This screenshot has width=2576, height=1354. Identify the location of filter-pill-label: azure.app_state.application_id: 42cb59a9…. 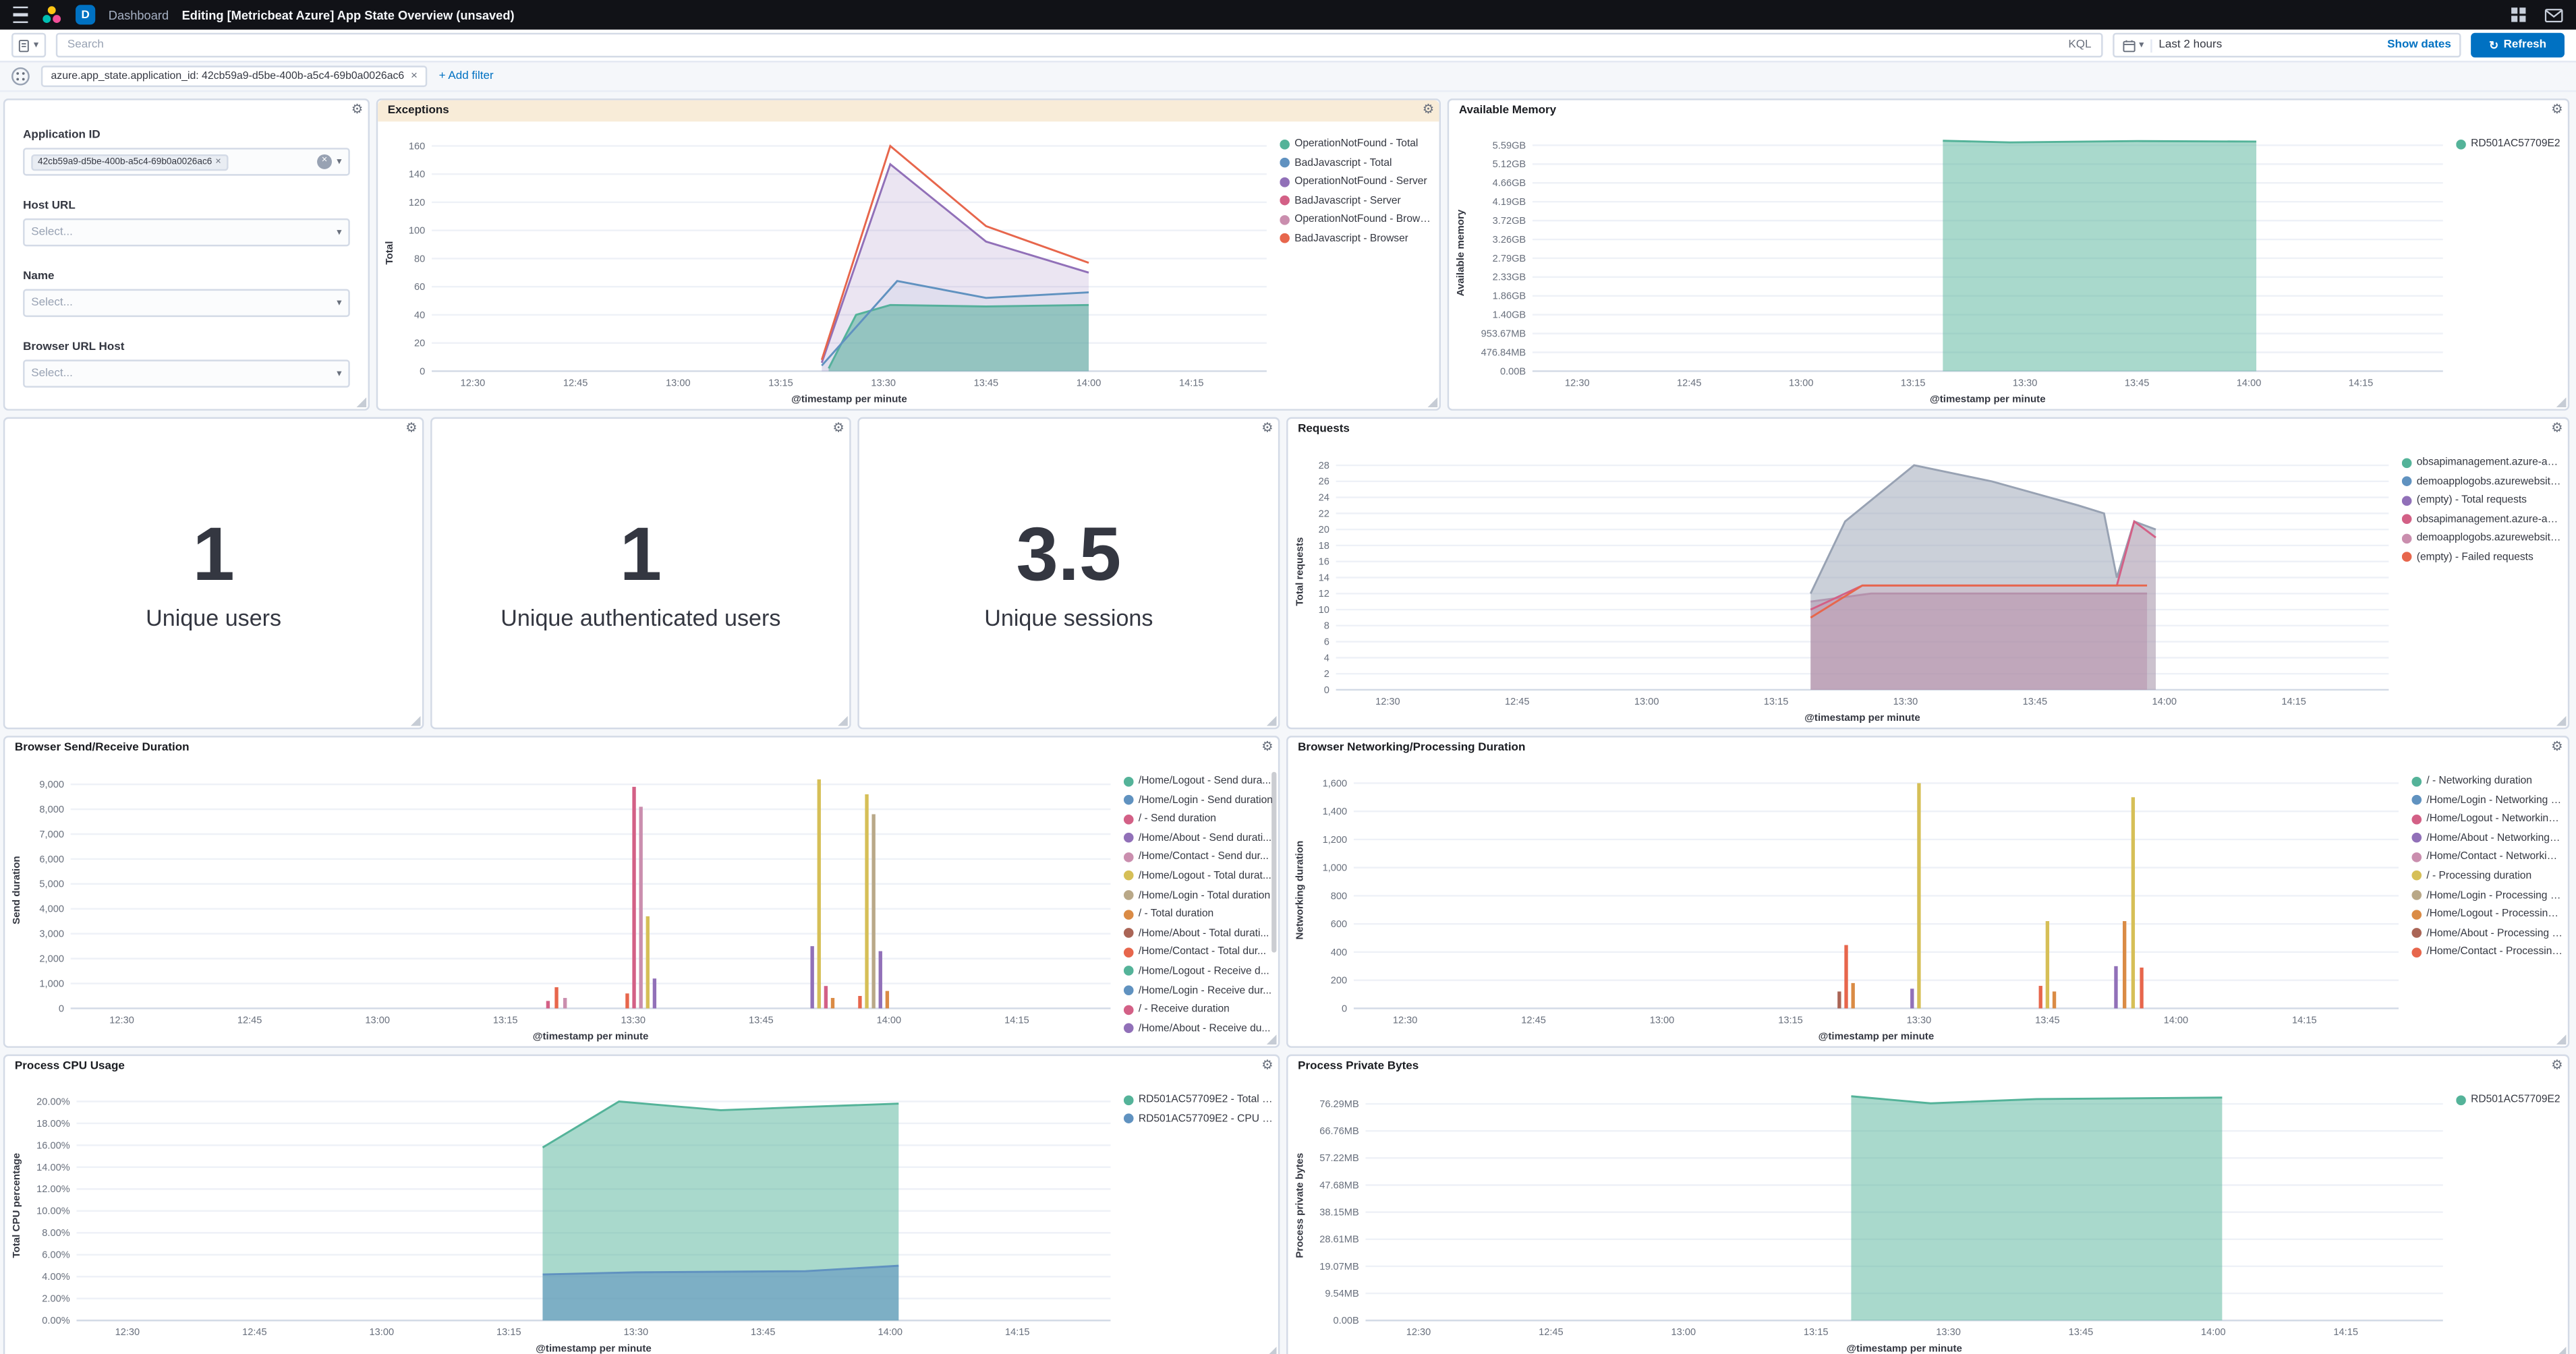
(228, 76).